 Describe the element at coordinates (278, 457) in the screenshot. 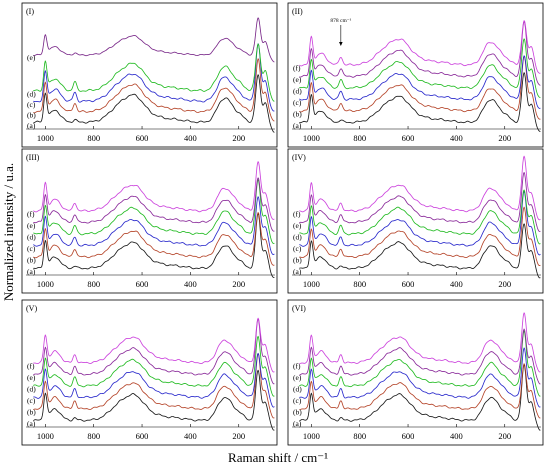

I see `x-axis-title: Raman shift / cm⁻¹` at that location.